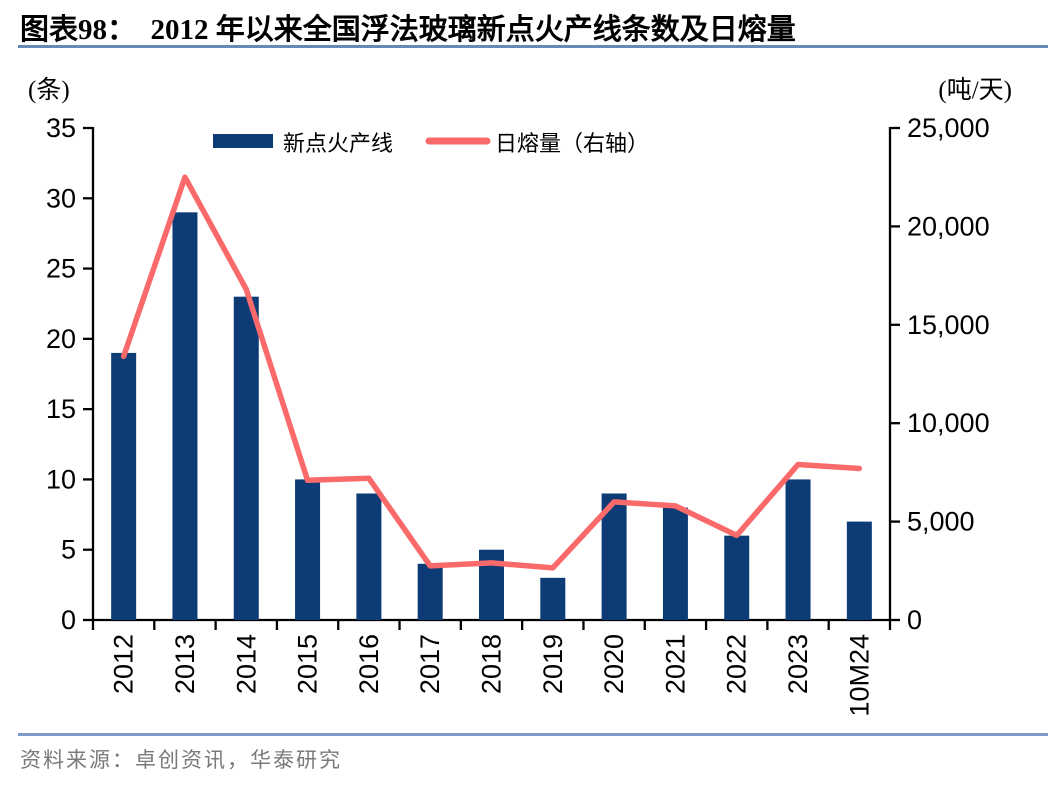 The image size is (1048, 792). What do you see at coordinates (941, 522) in the screenshot?
I see `right-tick-label: 5,000` at bounding box center [941, 522].